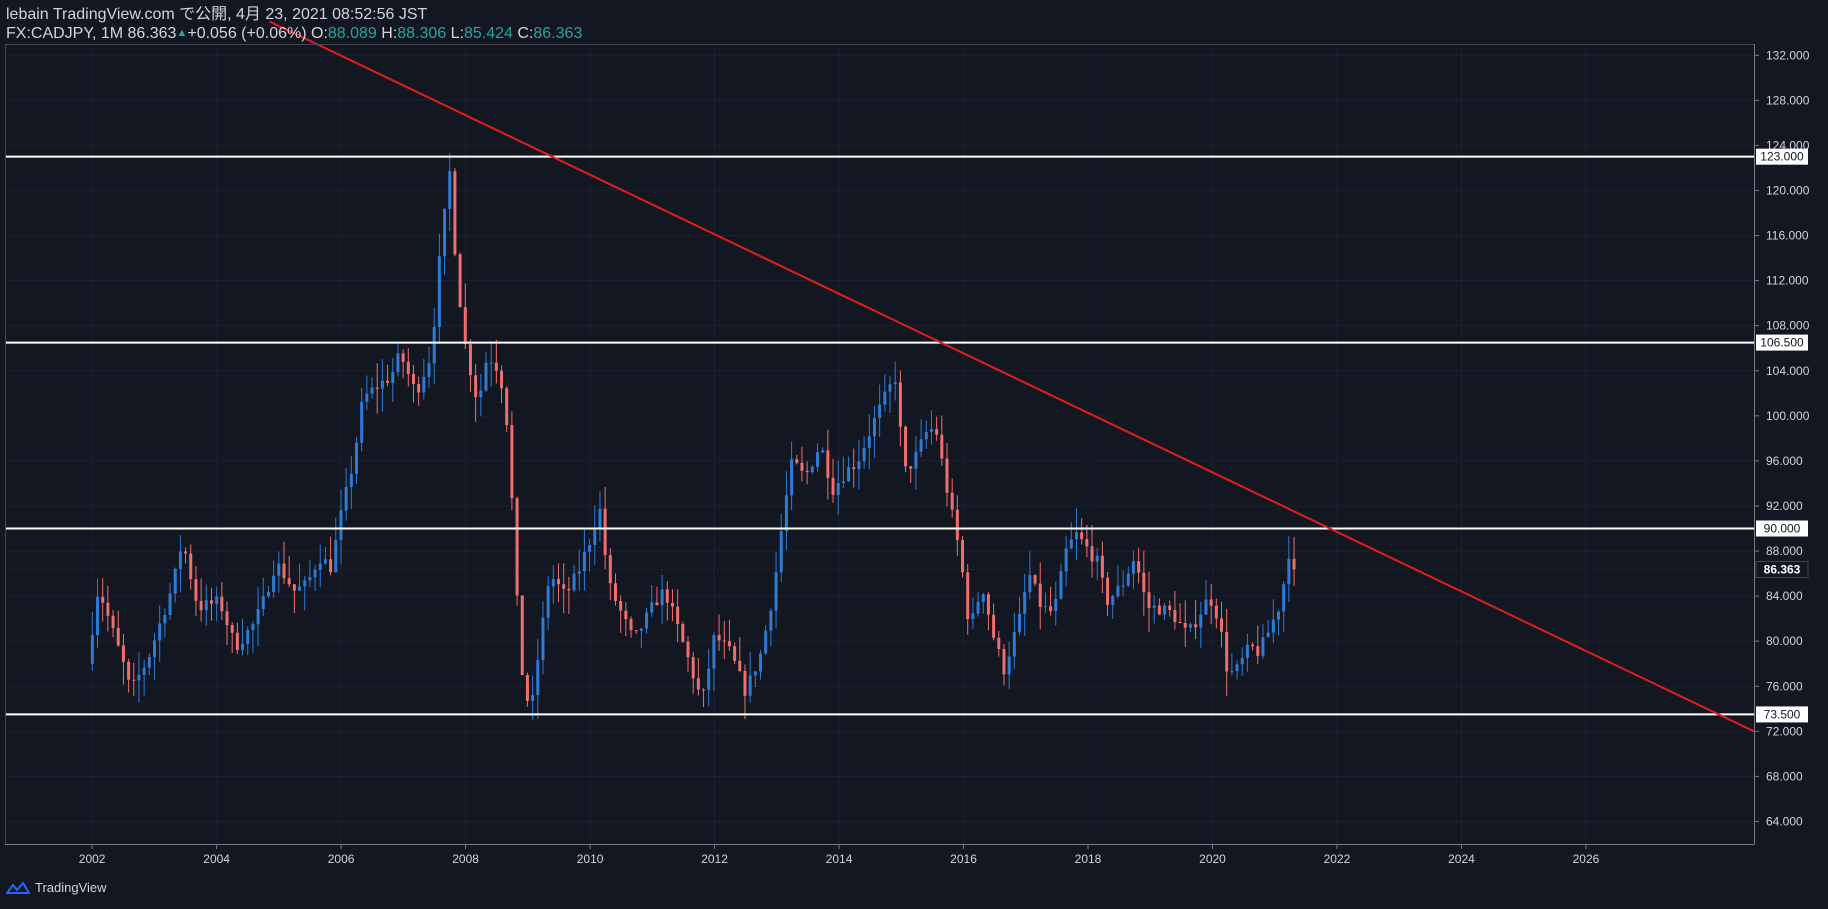  Describe the element at coordinates (1788, 190) in the screenshot. I see `y-tick-label: 120.000` at that location.